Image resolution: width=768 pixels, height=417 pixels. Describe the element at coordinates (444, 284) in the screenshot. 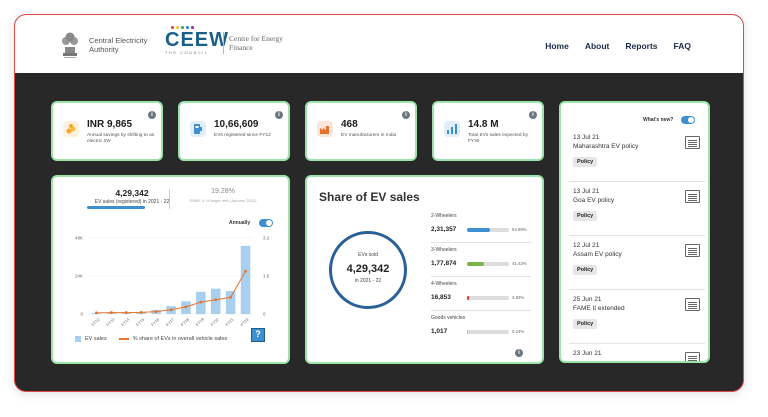

I see `category-name: 4-Wheelers` at that location.